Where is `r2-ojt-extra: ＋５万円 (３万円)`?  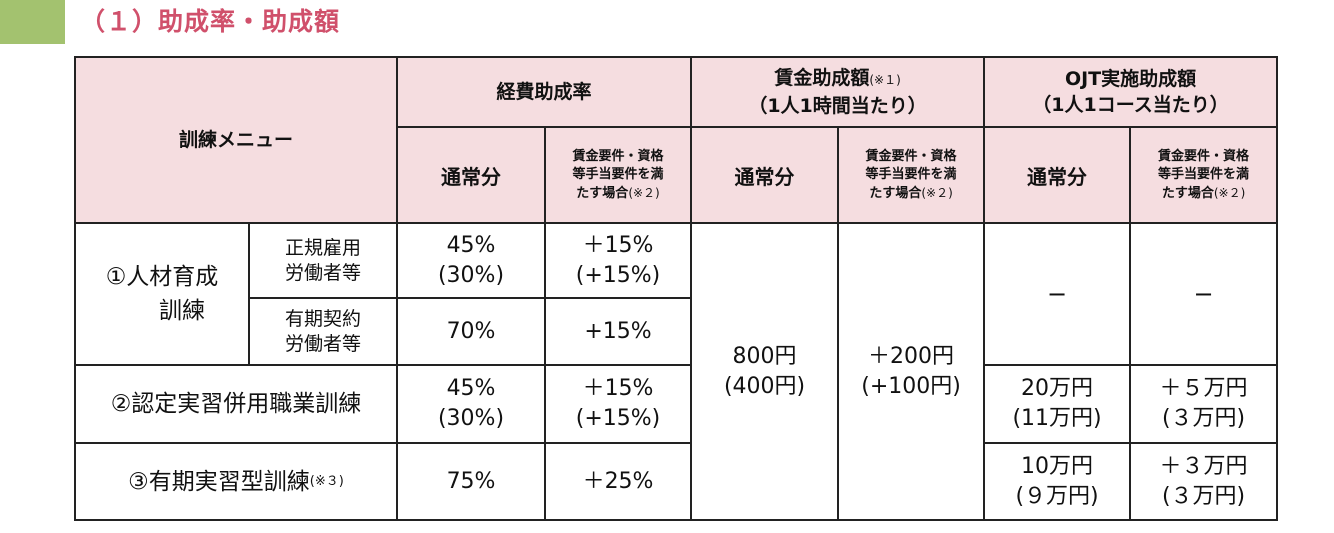 r2-ojt-extra: ＋５万円 (３万円) is located at coordinates (1204, 404).